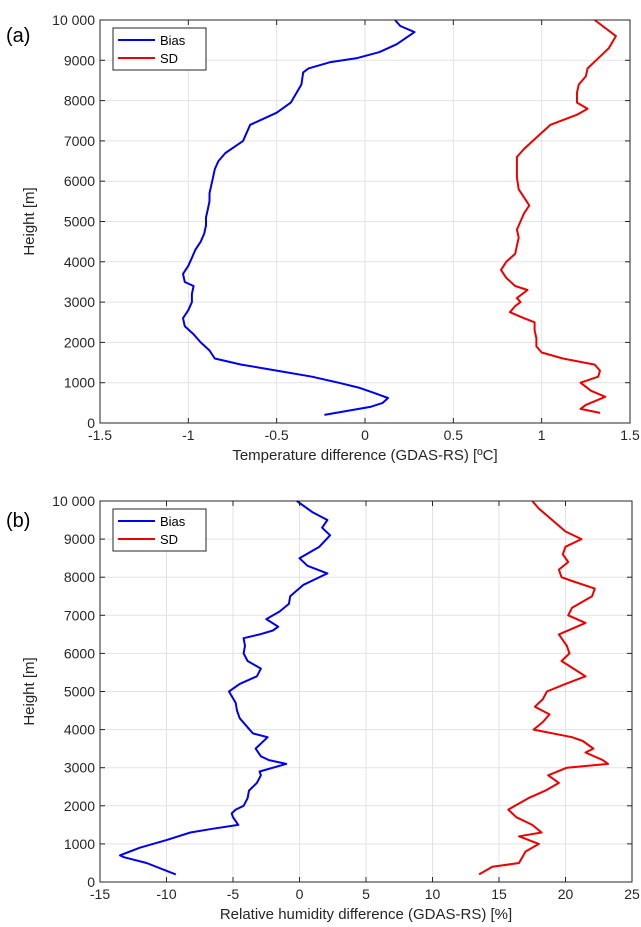 This screenshot has width=641, height=927. Describe the element at coordinates (454, 435) in the screenshot. I see `chart-a-x-tick-label: 0.5` at that location.